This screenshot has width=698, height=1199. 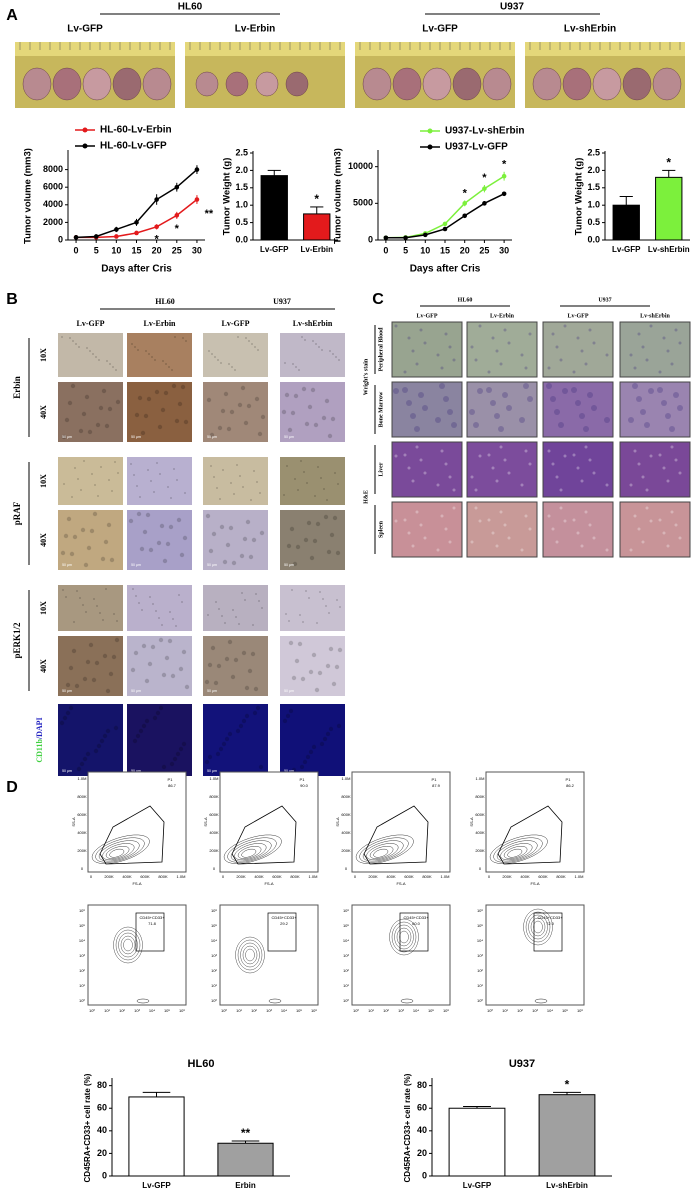 I want to click on x-tick-label: 10, so click(x=425, y=250).